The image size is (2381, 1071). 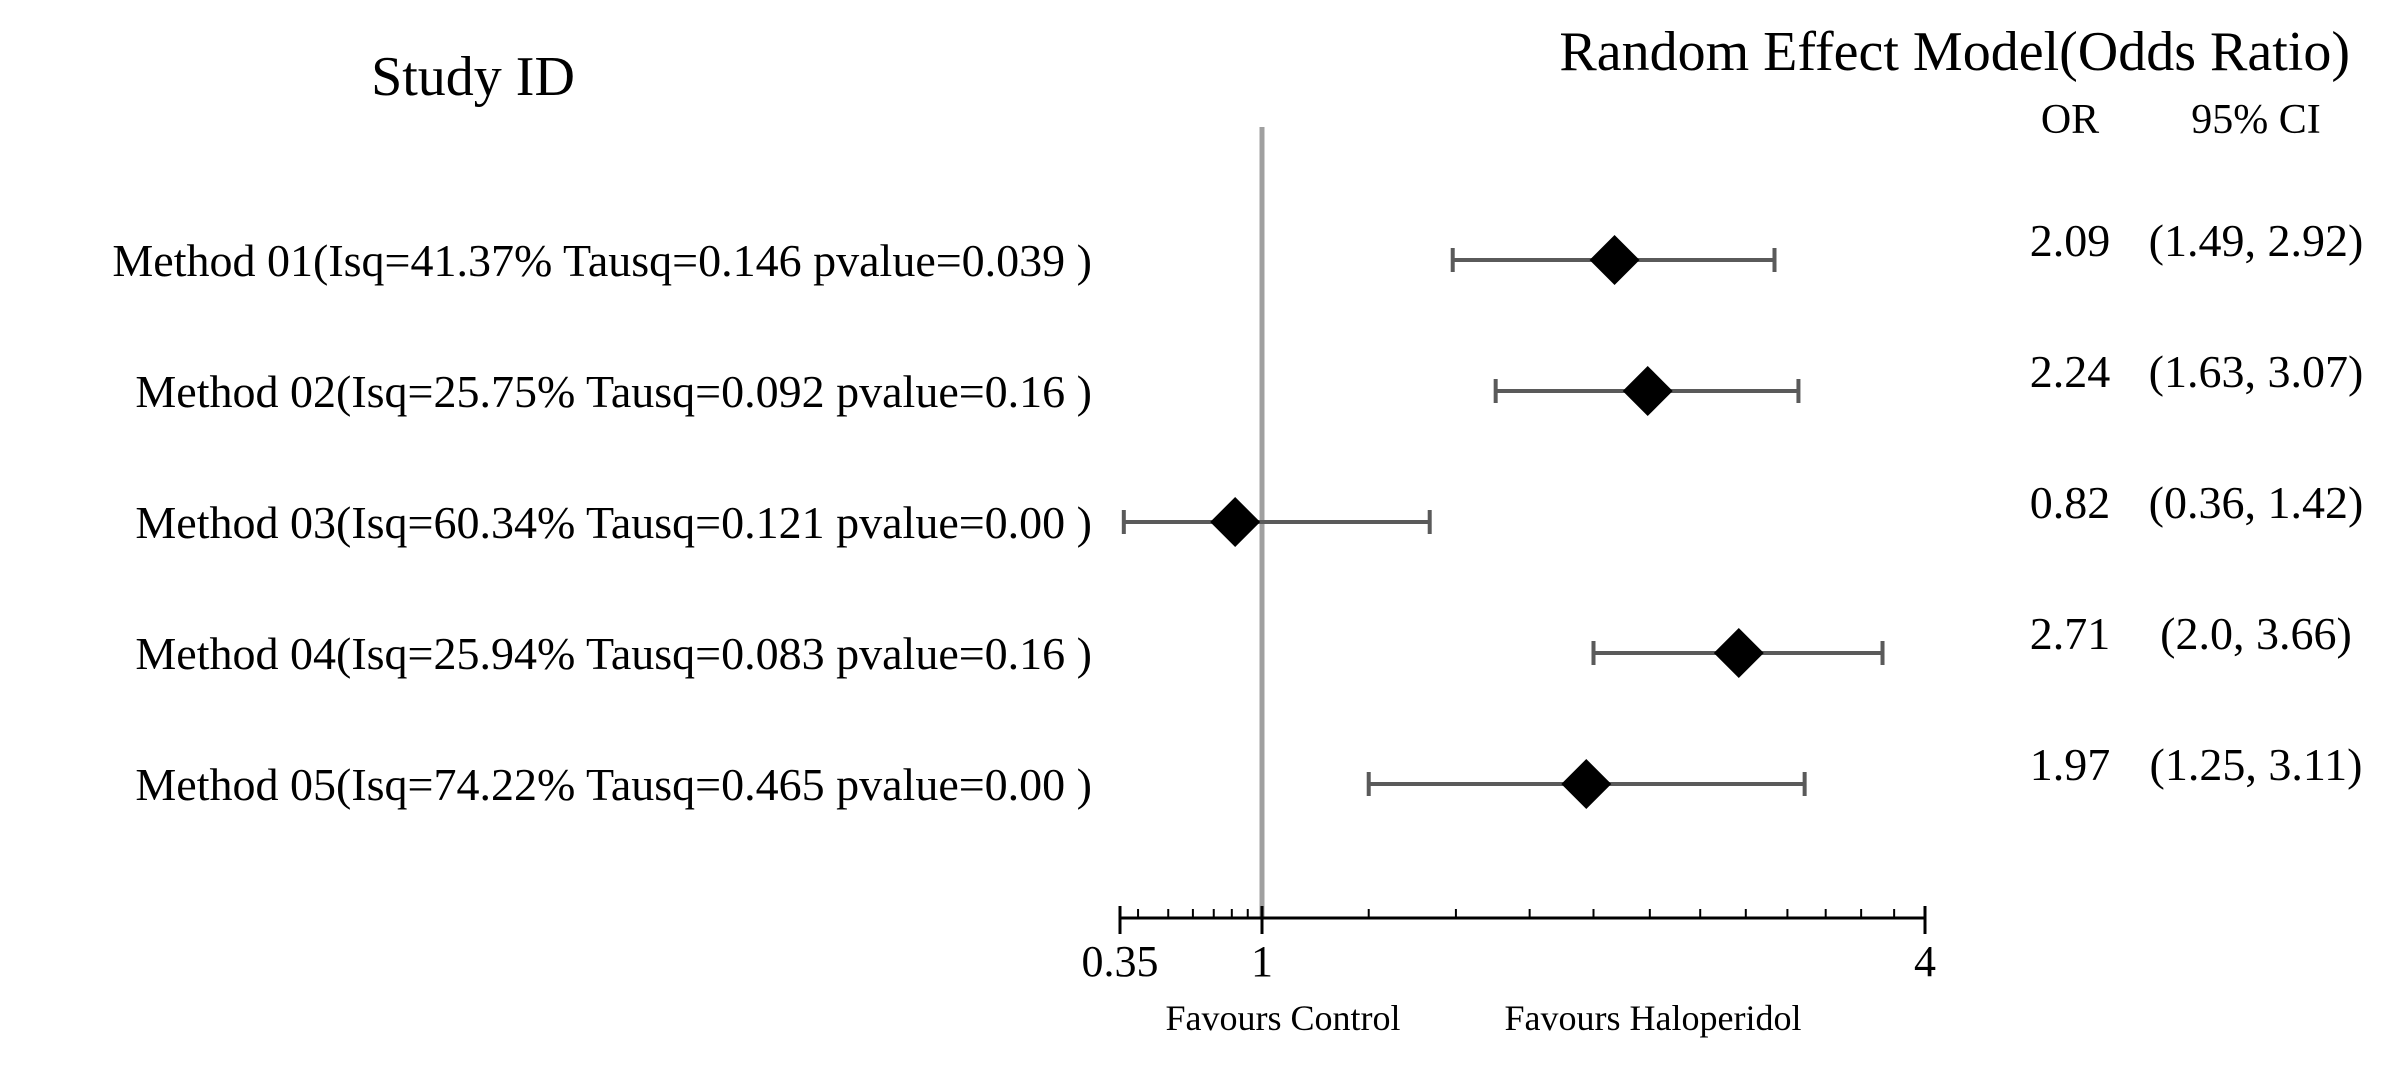 I want to click on or-column-header: OR, so click(x=2070, y=120).